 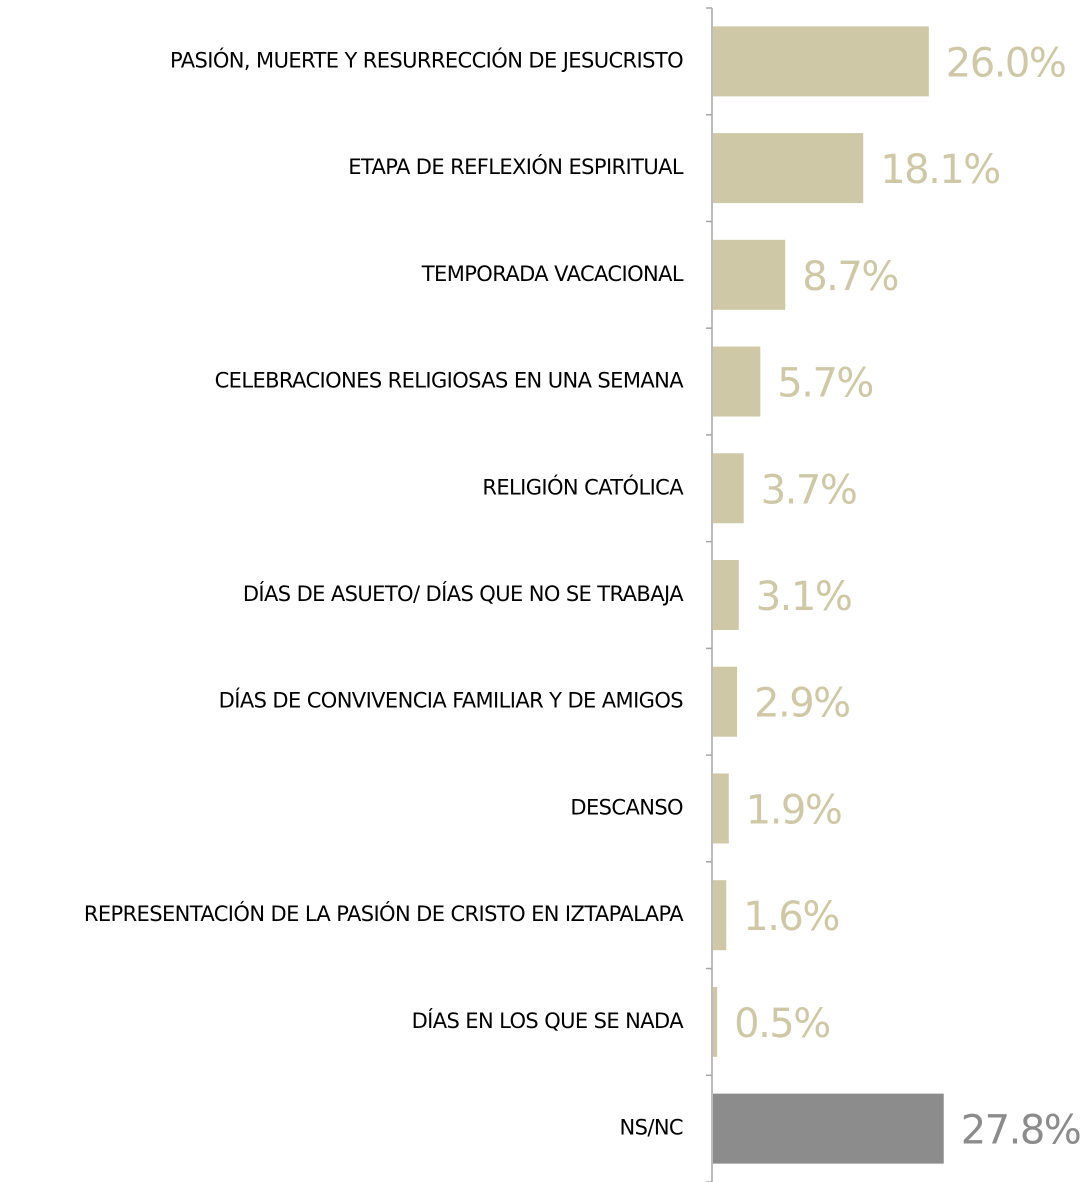 What do you see at coordinates (583, 486) in the screenshot?
I see `category-label: RELIGIÓN CATÓLICA` at bounding box center [583, 486].